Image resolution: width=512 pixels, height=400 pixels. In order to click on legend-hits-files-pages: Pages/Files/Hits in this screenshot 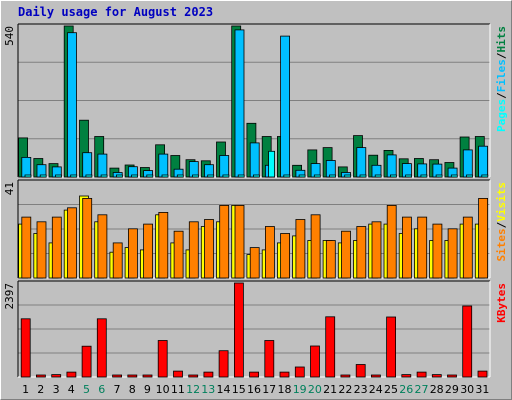, I will do `click(501, 79)`.